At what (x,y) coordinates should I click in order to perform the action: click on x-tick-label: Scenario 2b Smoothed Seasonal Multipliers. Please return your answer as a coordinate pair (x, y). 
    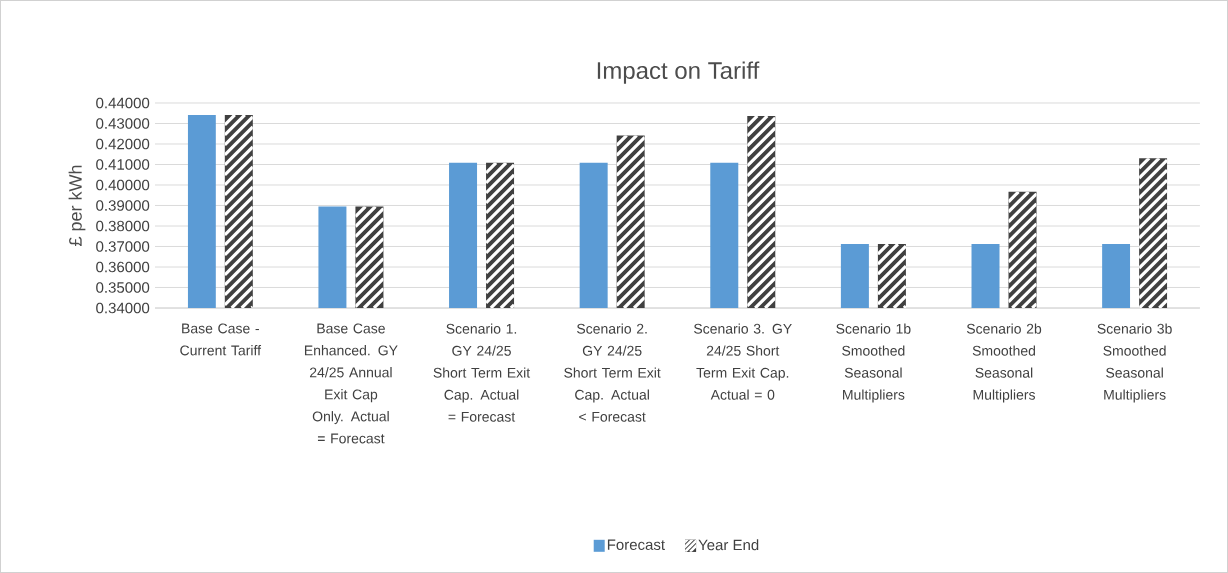
    Looking at the image, I should click on (1004, 363).